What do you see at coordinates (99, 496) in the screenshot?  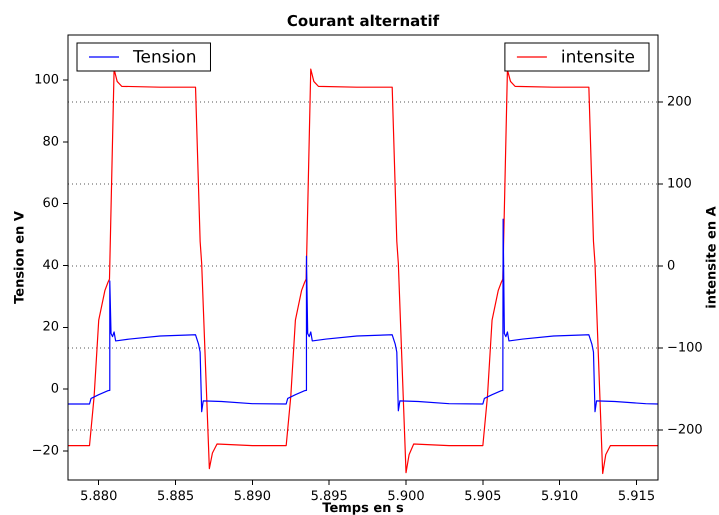 I see `x-tick-label: 5.880` at bounding box center [99, 496].